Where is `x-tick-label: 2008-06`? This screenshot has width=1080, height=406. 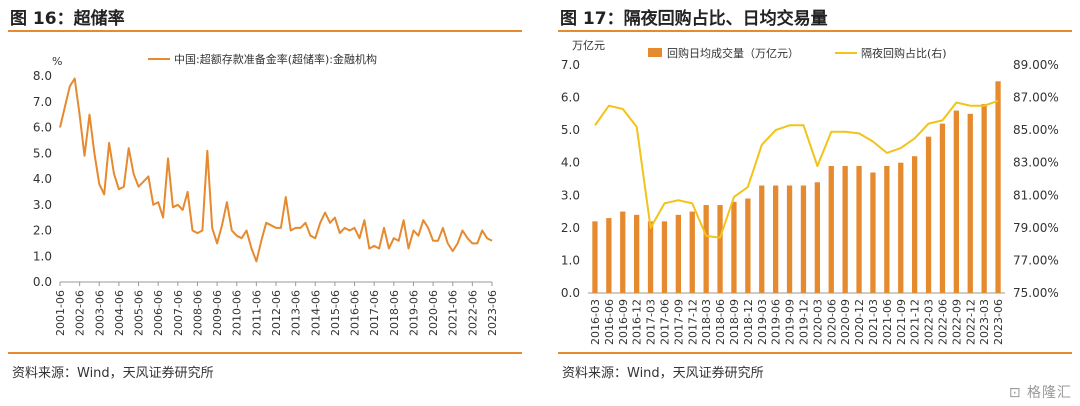
x-tick-label: 2008-06 is located at coordinates (197, 313).